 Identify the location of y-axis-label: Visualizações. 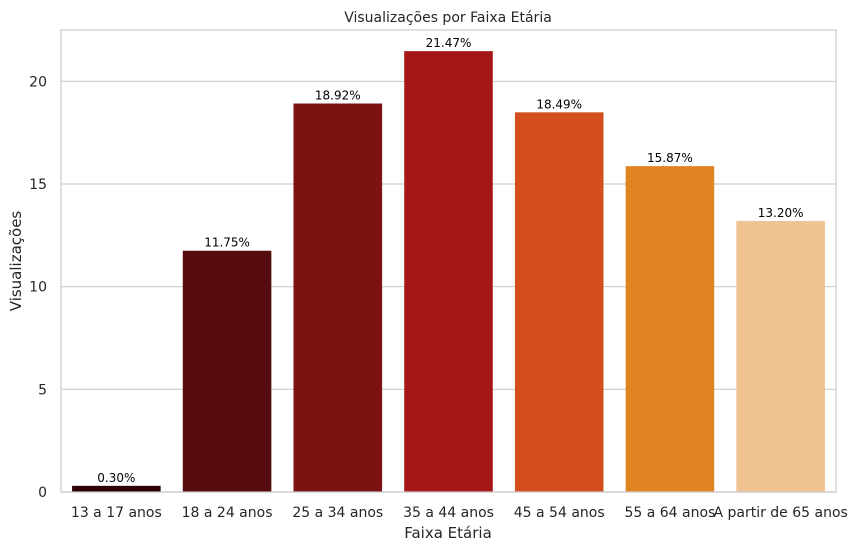
(16, 261).